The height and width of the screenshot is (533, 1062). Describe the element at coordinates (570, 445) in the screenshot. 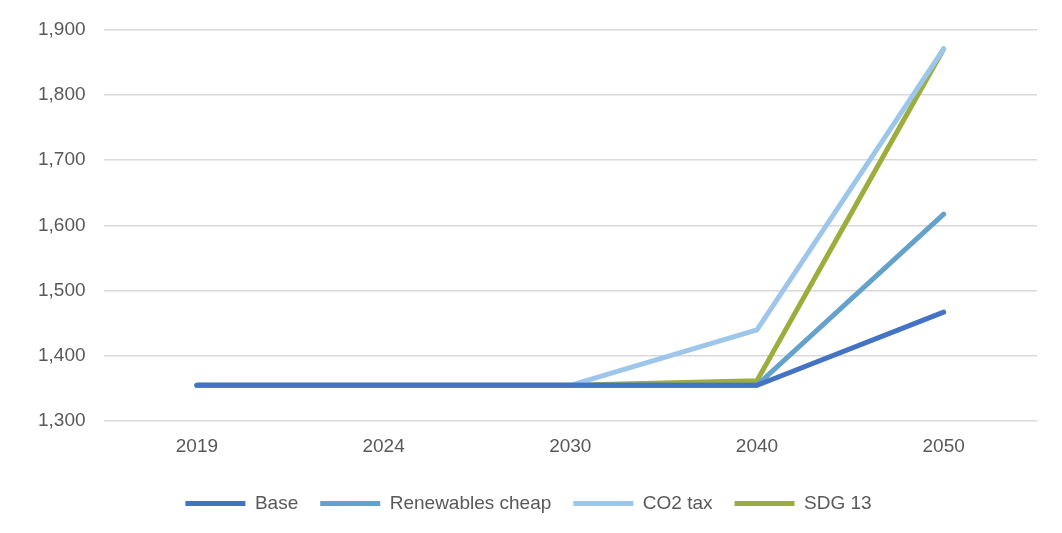

I see `x-tick-label: 2030` at that location.